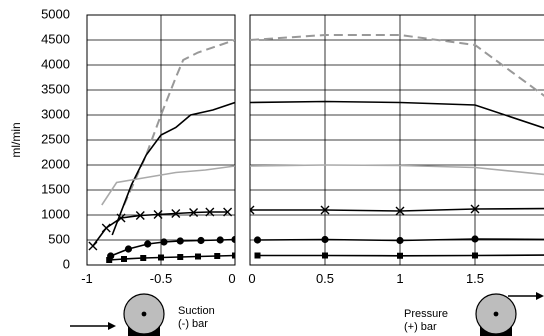 This screenshot has width=544, height=336. I want to click on suction-caption-line2: (-) bar, so click(193, 324).